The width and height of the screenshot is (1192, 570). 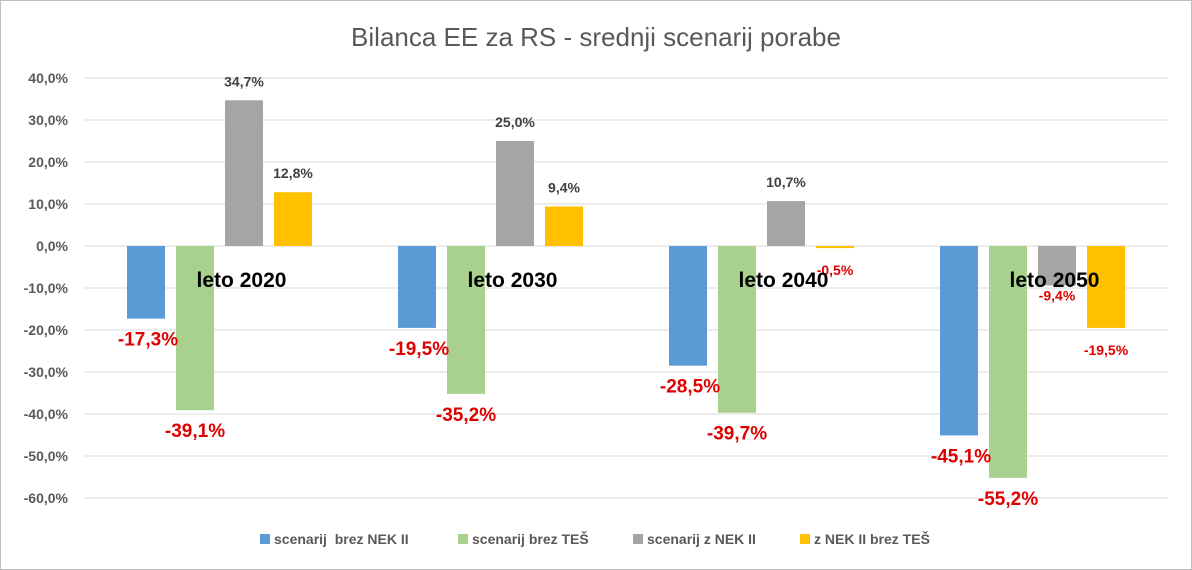 I want to click on y-tick-label: -40,0%, so click(x=46, y=414).